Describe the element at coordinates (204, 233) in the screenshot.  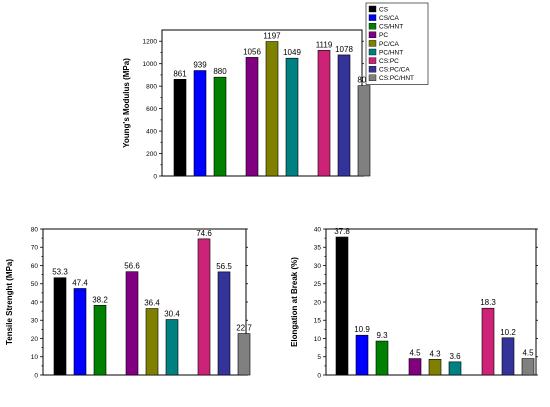
I see `tensile-strength-data-label: 74.6` at that location.